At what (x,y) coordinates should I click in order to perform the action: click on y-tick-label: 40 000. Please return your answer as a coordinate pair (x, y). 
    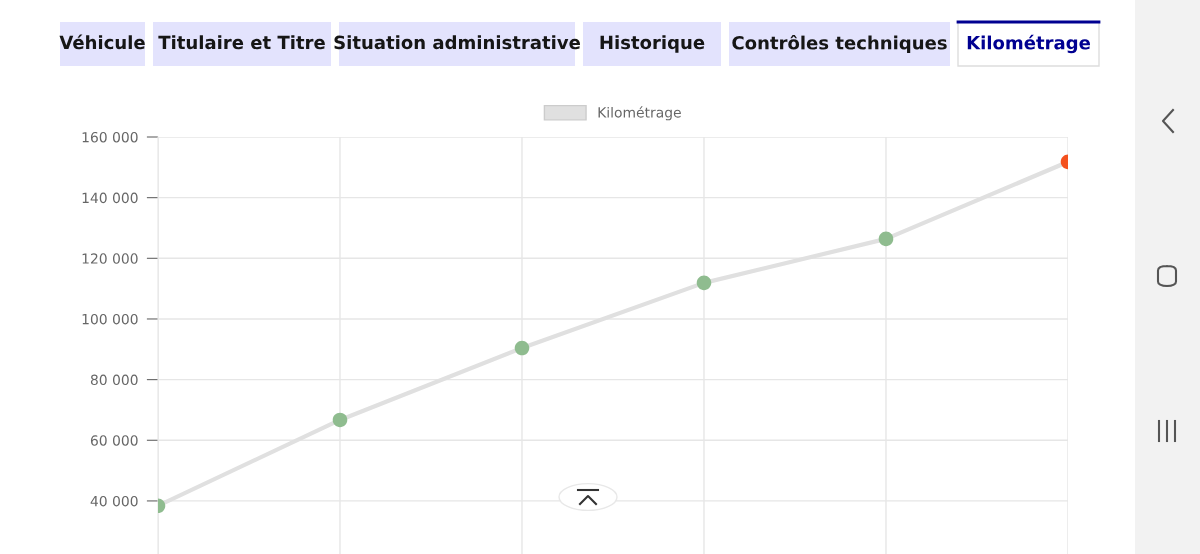
    Looking at the image, I should click on (114, 501).